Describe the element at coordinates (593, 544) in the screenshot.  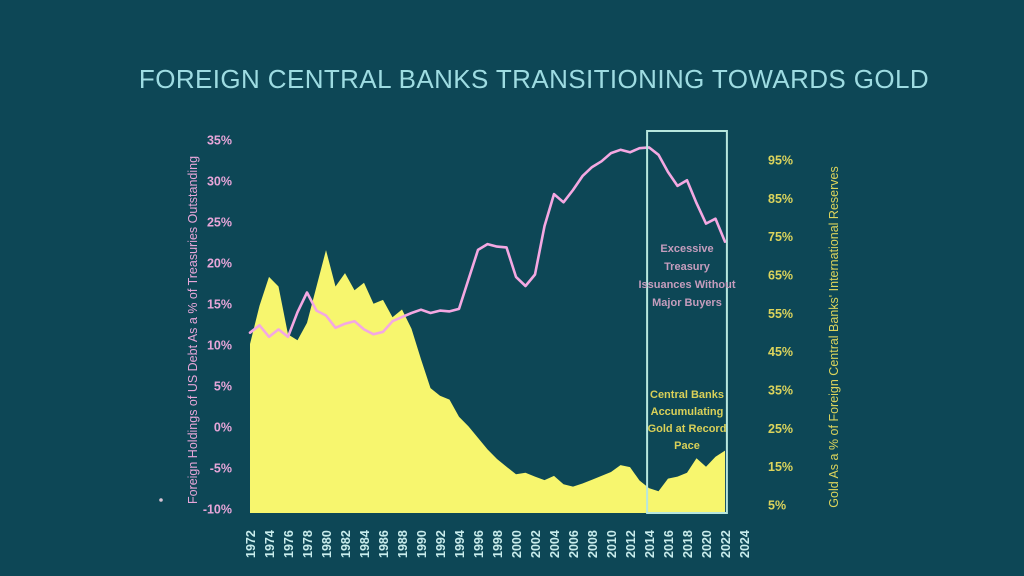
I see `x-axis-tick-label: 2008` at that location.